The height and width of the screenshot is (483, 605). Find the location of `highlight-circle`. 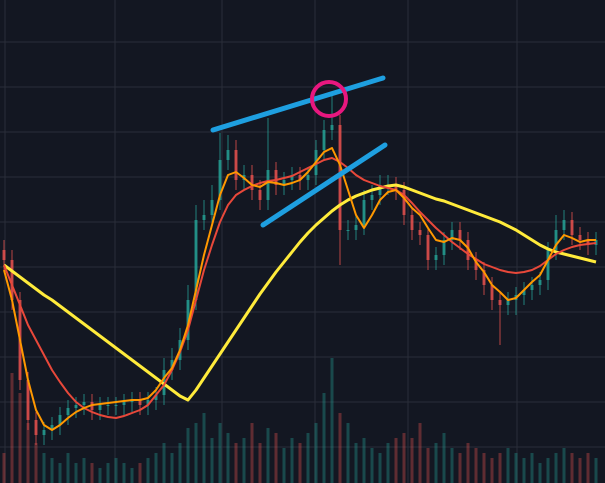

highlight-circle is located at coordinates (329, 99).